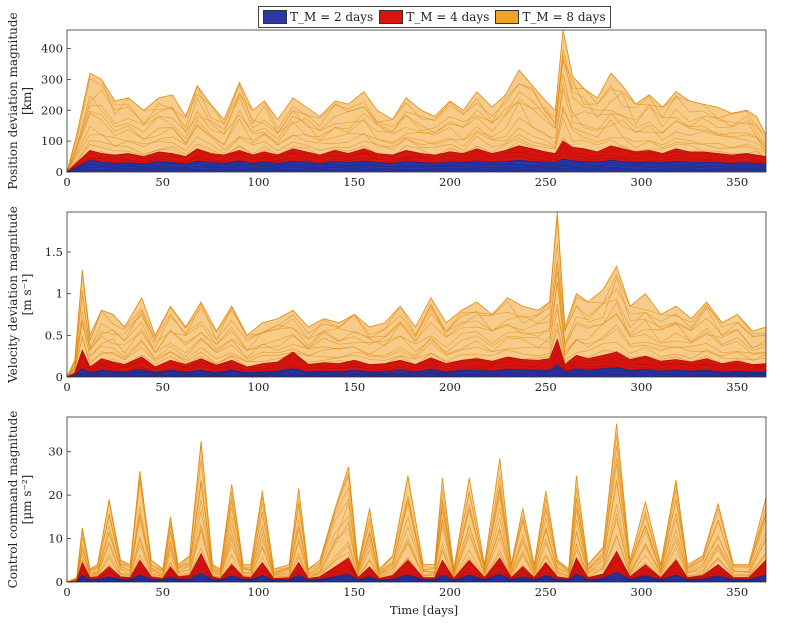 The height and width of the screenshot is (626, 788). I want to click on legend-swatch-tm2, so click(275, 17).